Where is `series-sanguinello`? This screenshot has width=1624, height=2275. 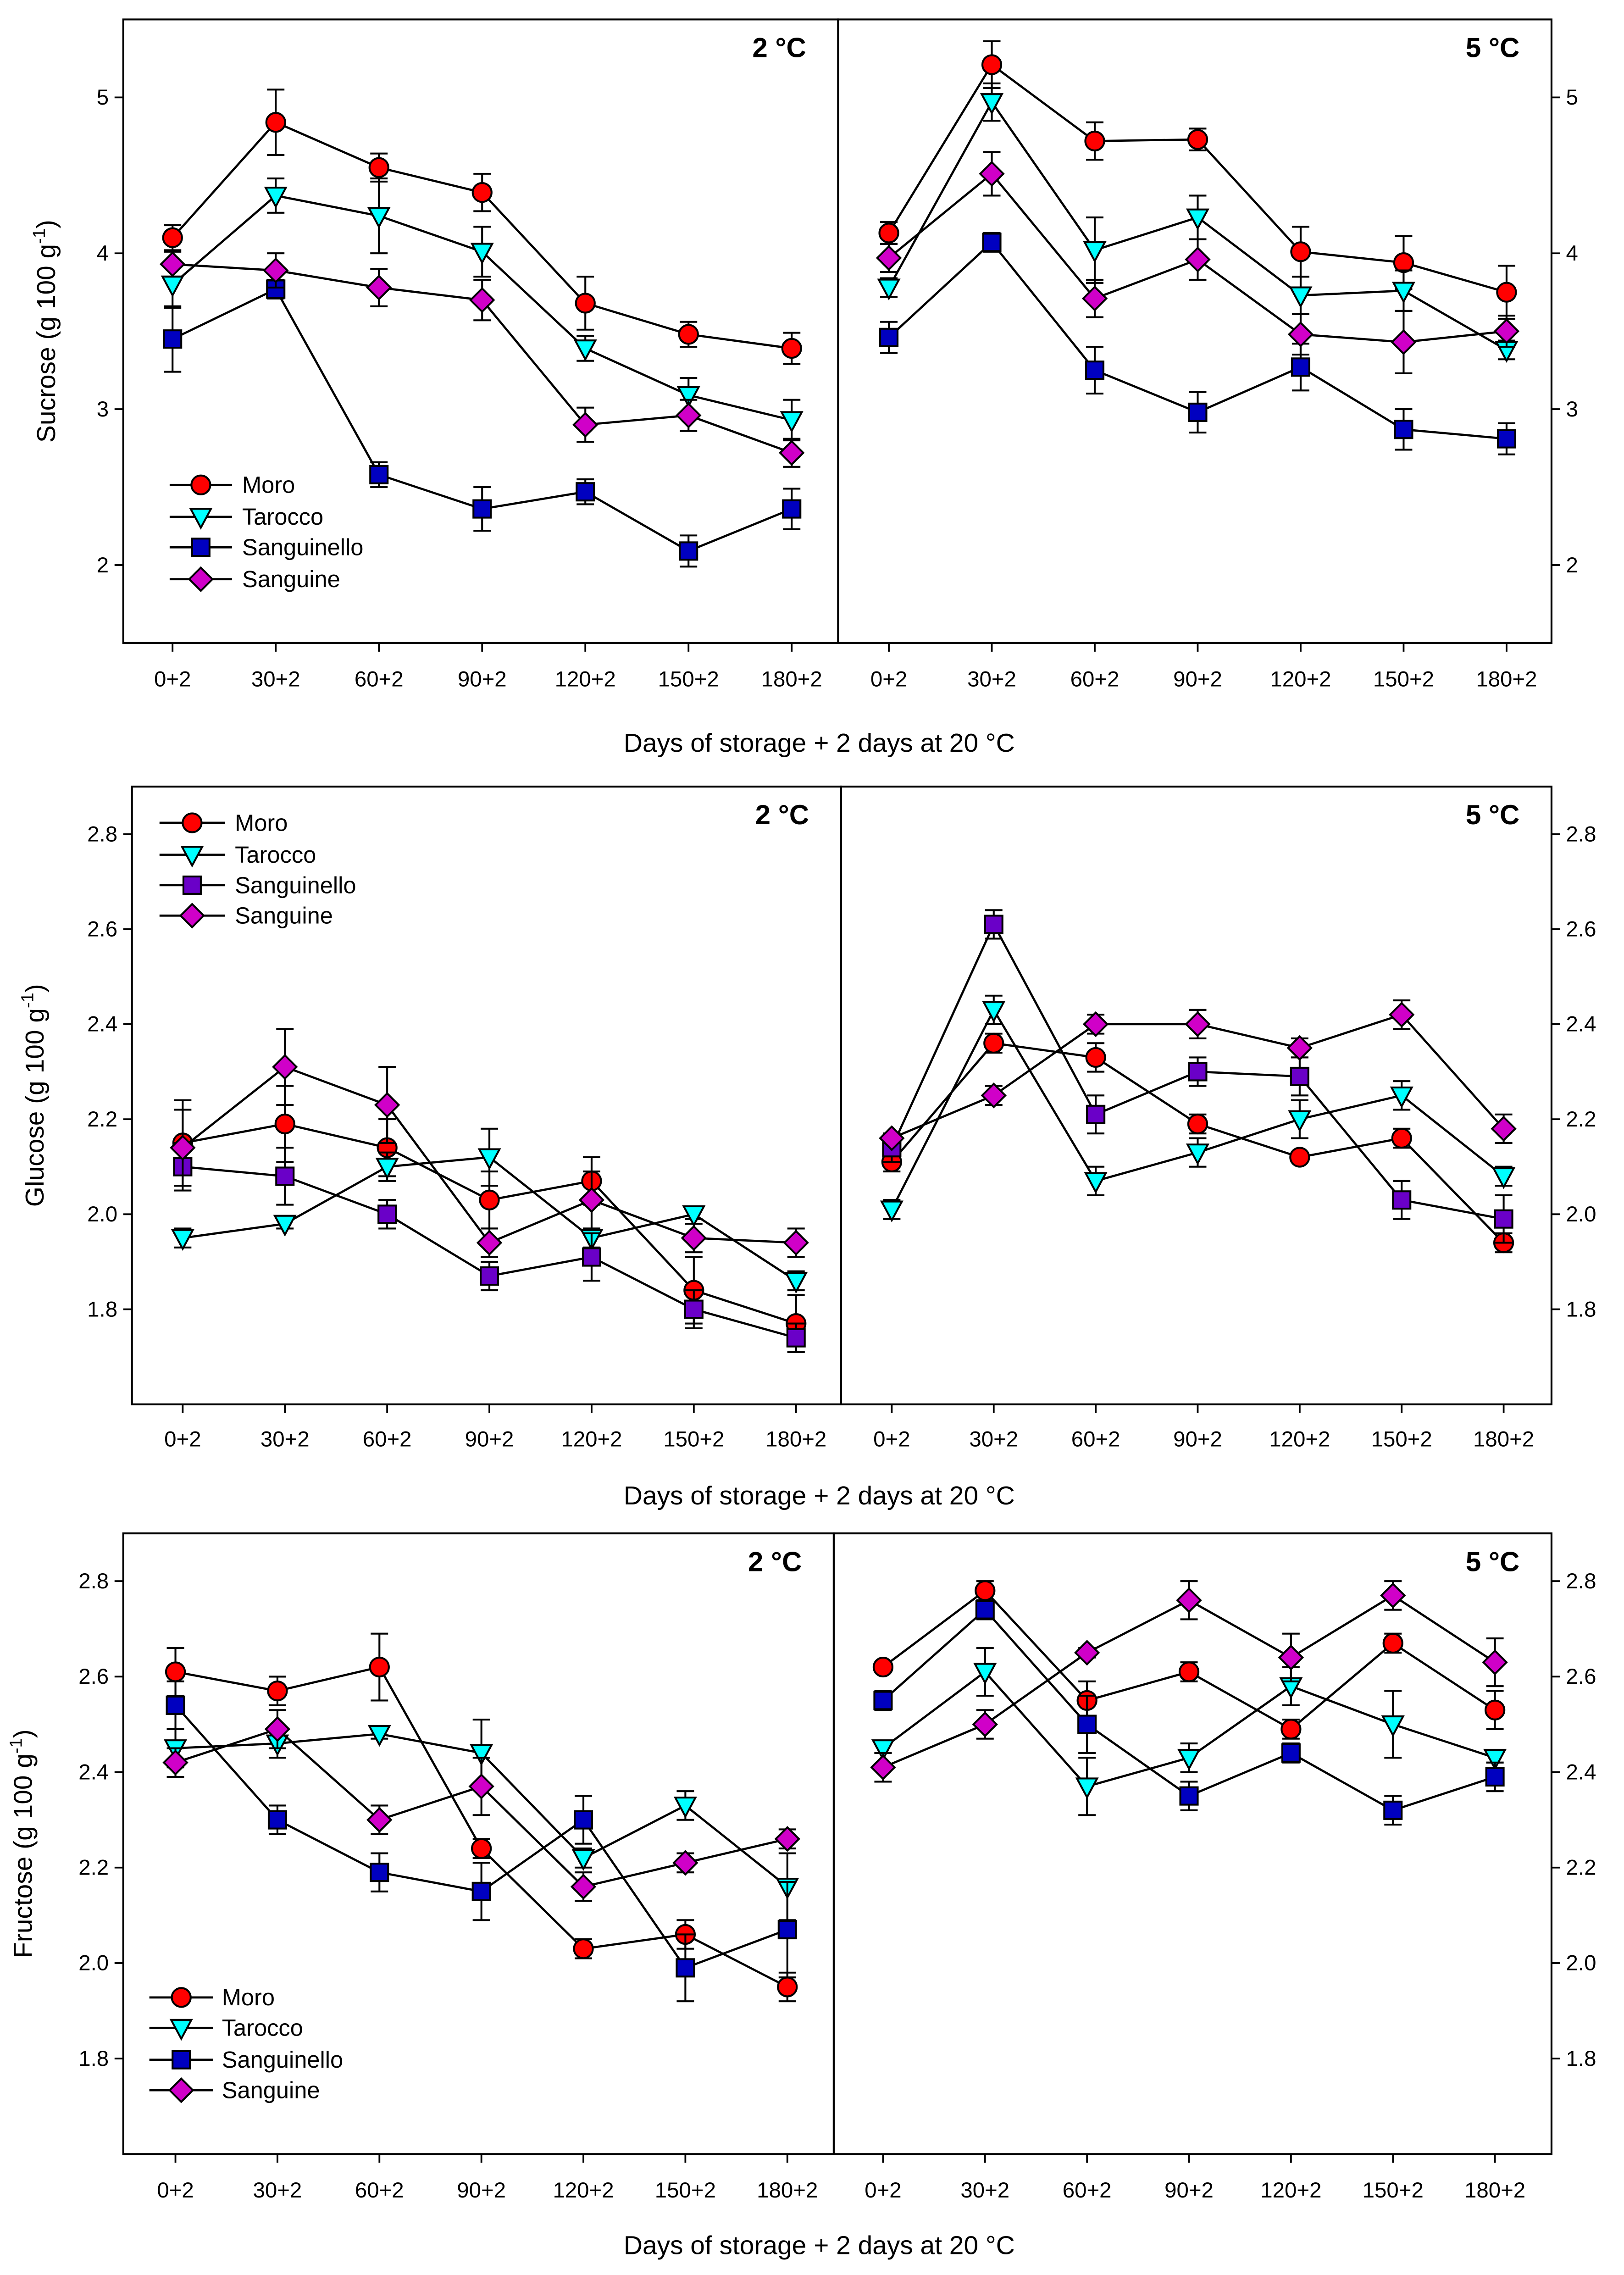
series-sanguinello is located at coordinates (482, 423).